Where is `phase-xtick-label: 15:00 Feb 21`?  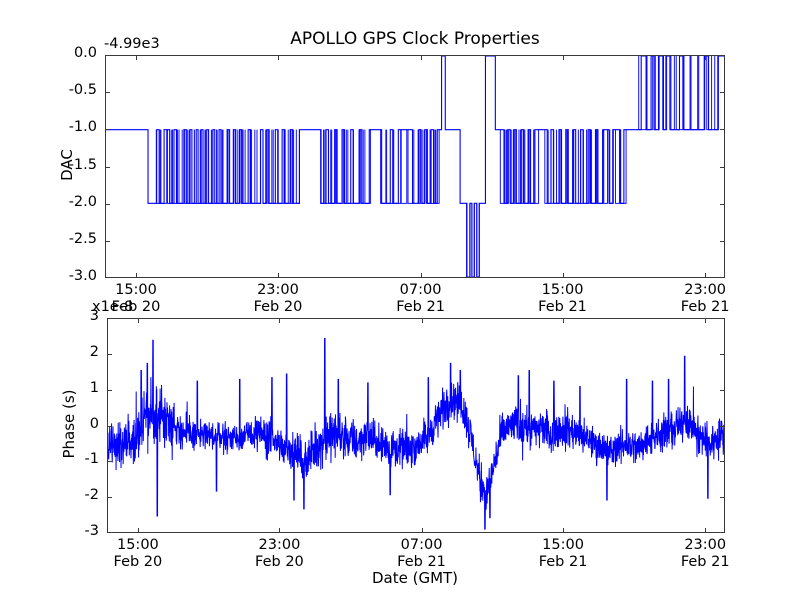
phase-xtick-label: 15:00 Feb 21 is located at coordinates (563, 553).